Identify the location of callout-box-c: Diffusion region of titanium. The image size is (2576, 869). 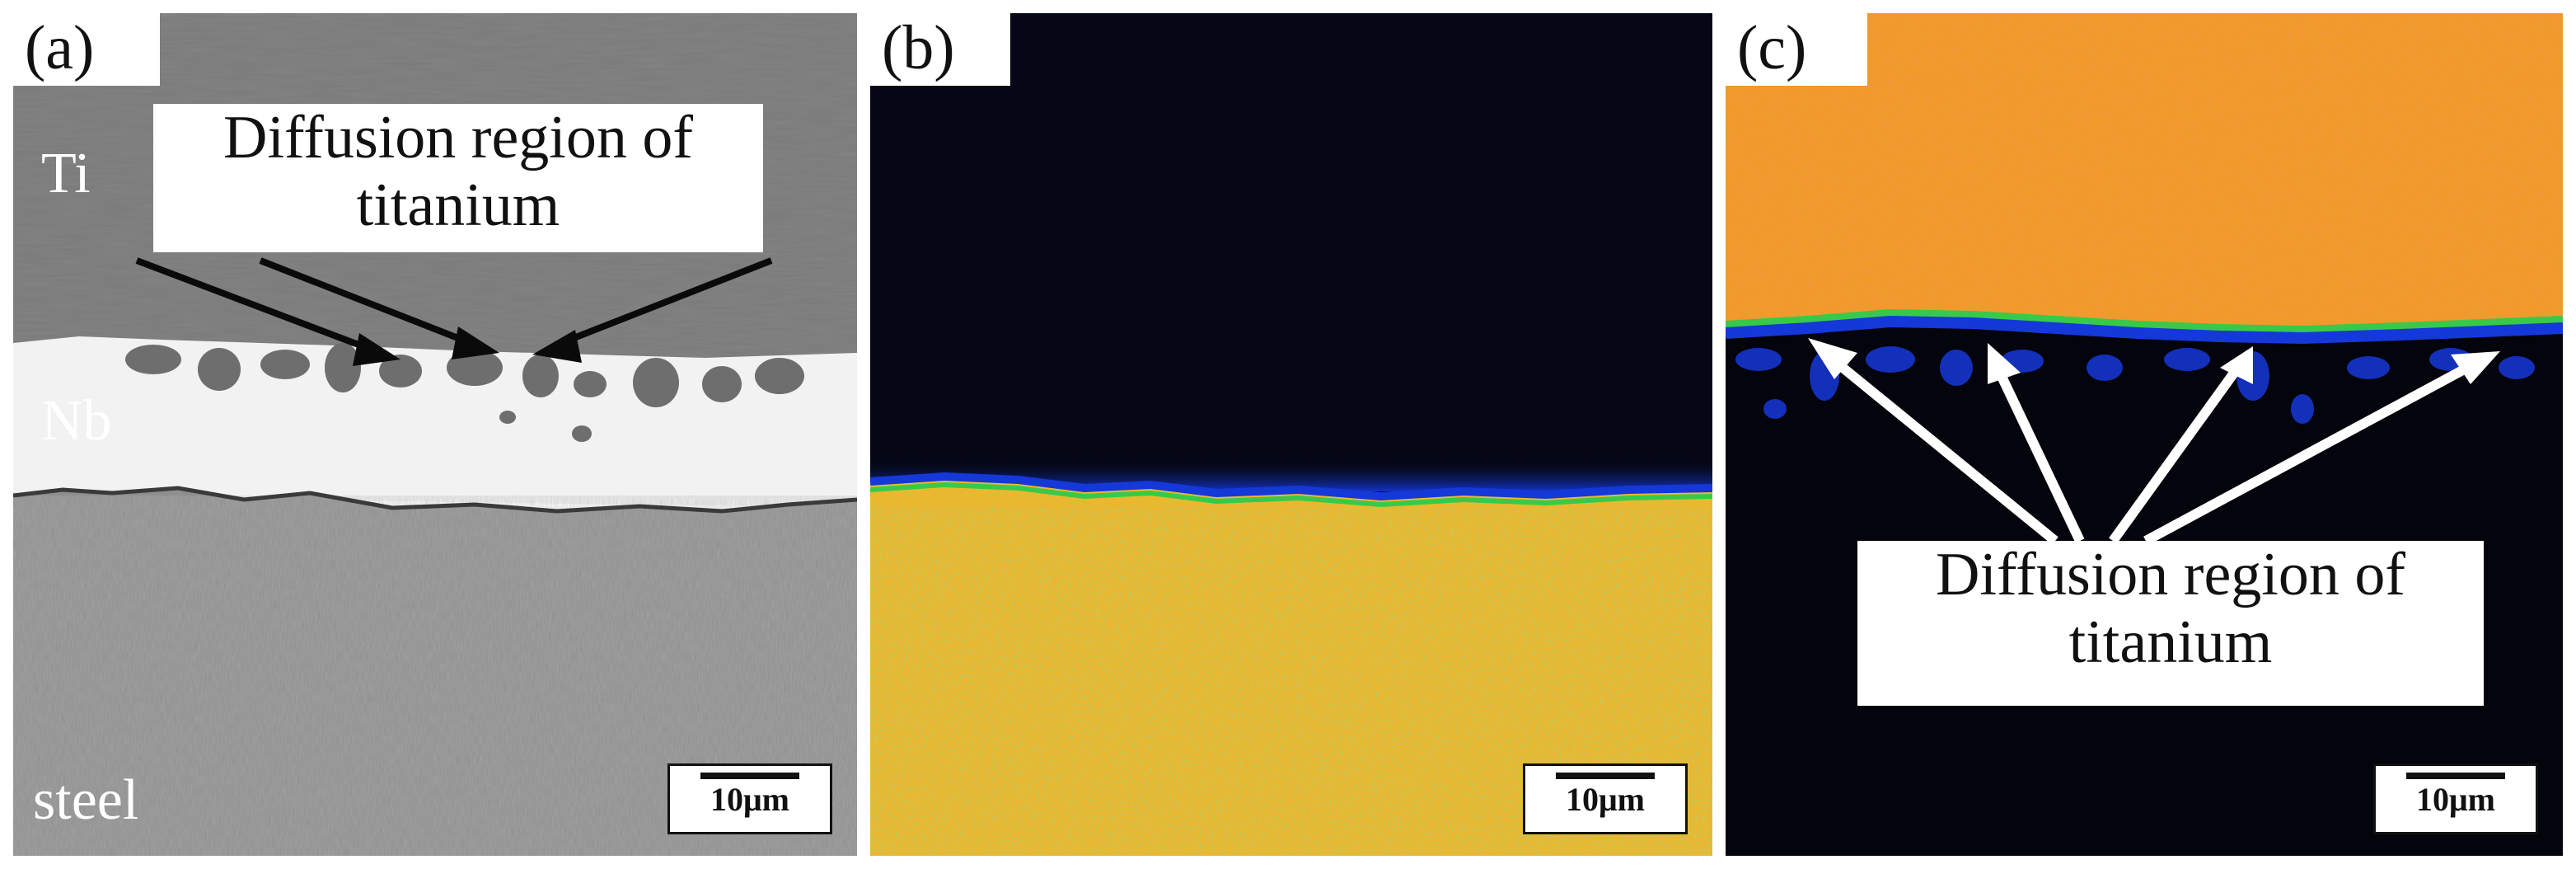
(2170, 623).